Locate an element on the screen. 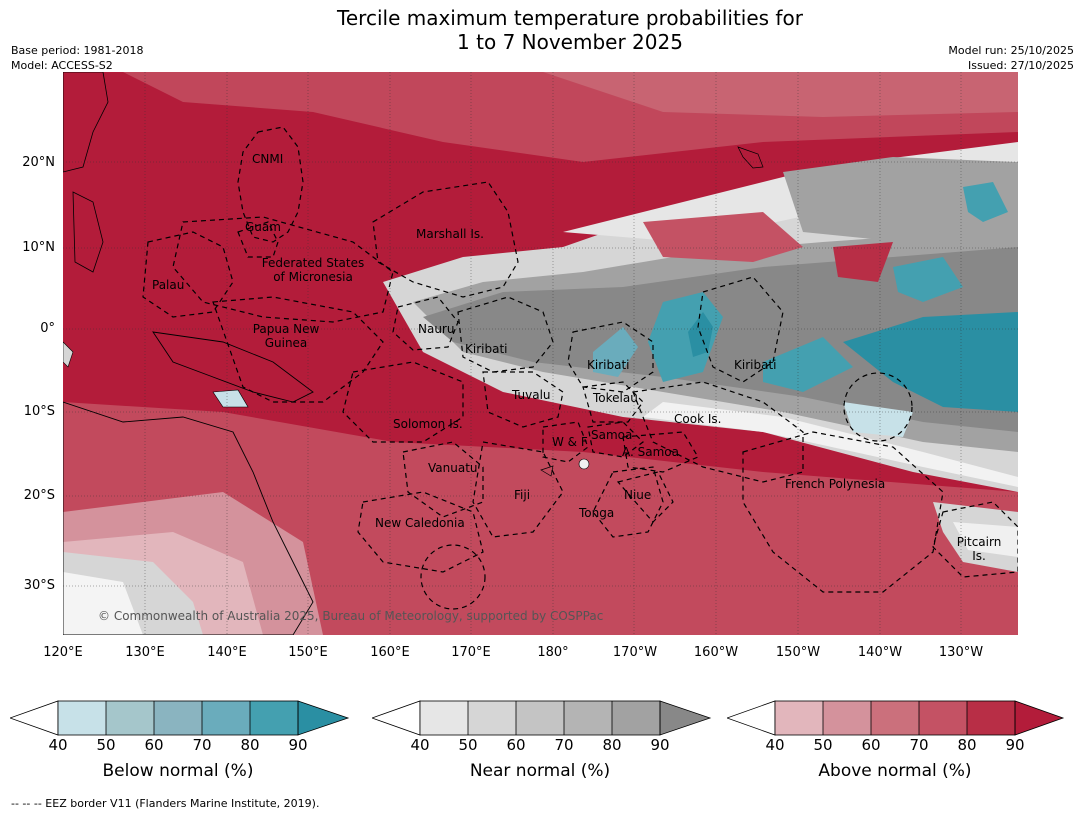  near-normal-ne is located at coordinates (900, 199).